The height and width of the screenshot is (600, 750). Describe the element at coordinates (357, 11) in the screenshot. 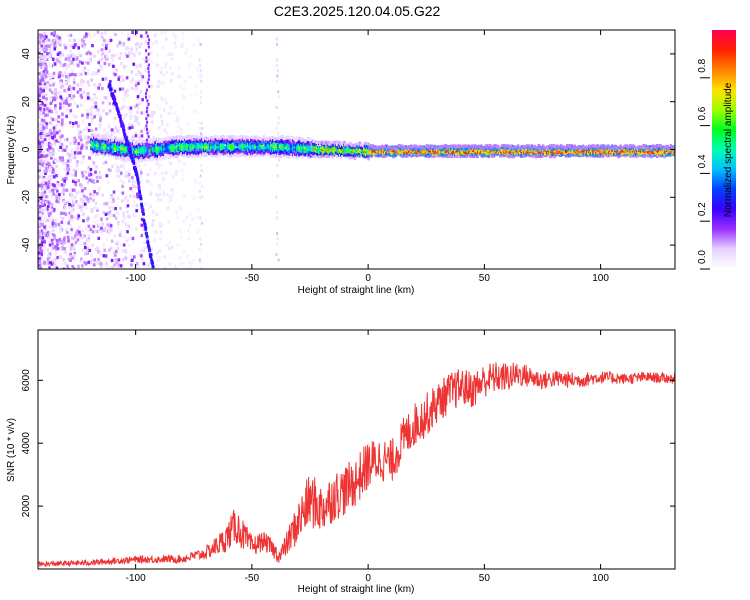

I see `chart-title: C2E3.2025.120.04.05.G22` at that location.